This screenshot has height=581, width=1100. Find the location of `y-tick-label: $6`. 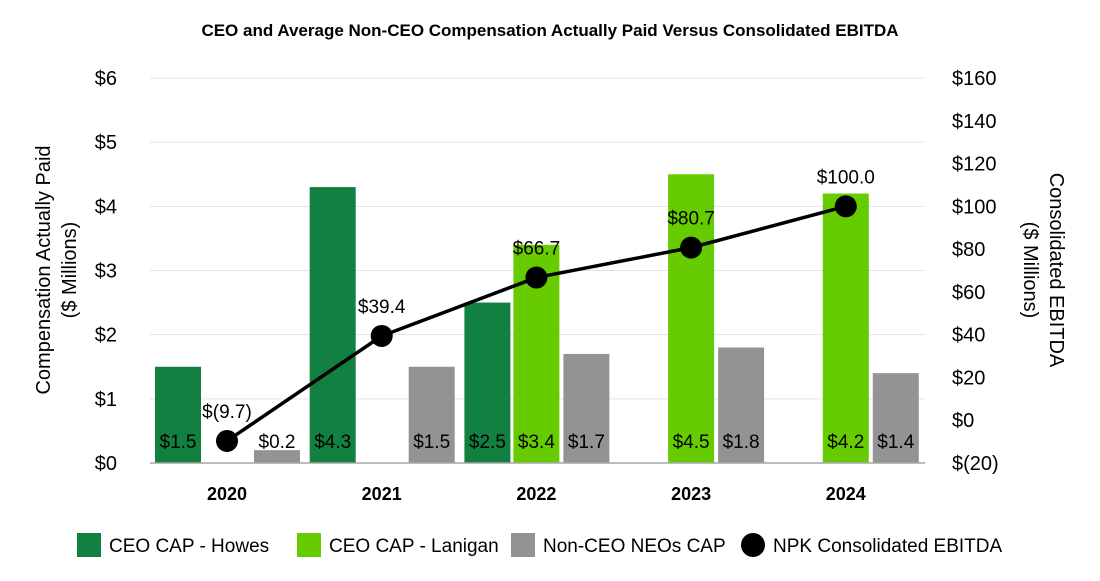

y-tick-label: $6 is located at coordinates (106, 79).